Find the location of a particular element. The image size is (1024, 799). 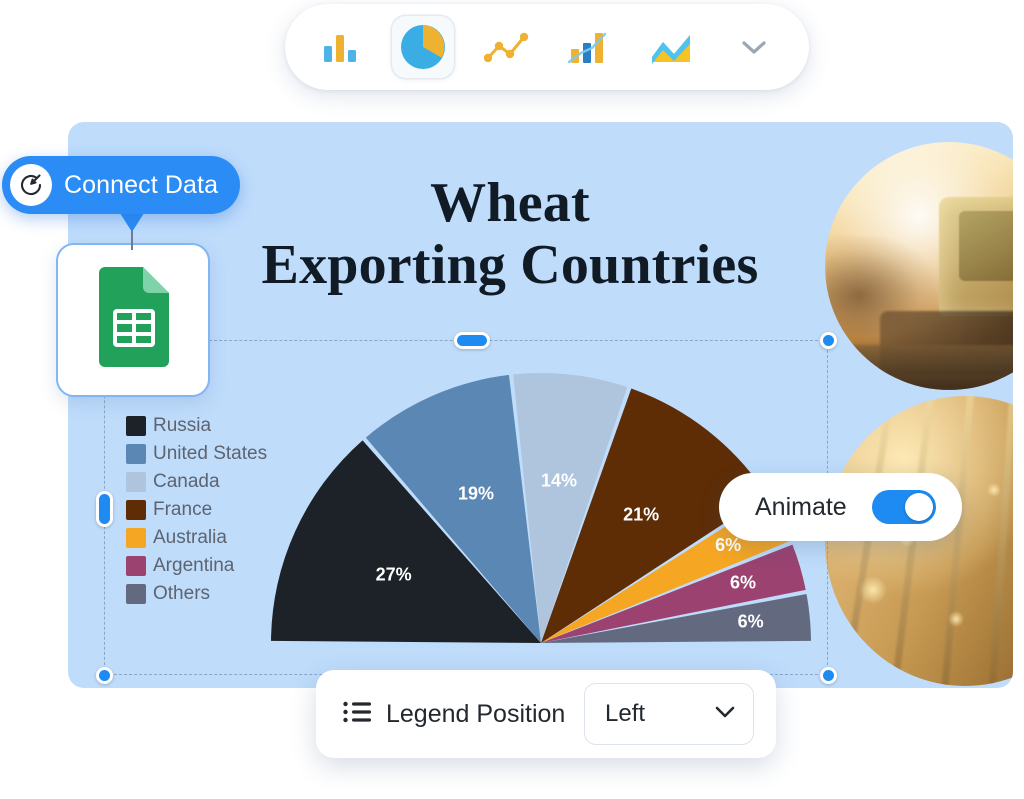

resize-handle-middle-left is located at coordinates (104, 509).